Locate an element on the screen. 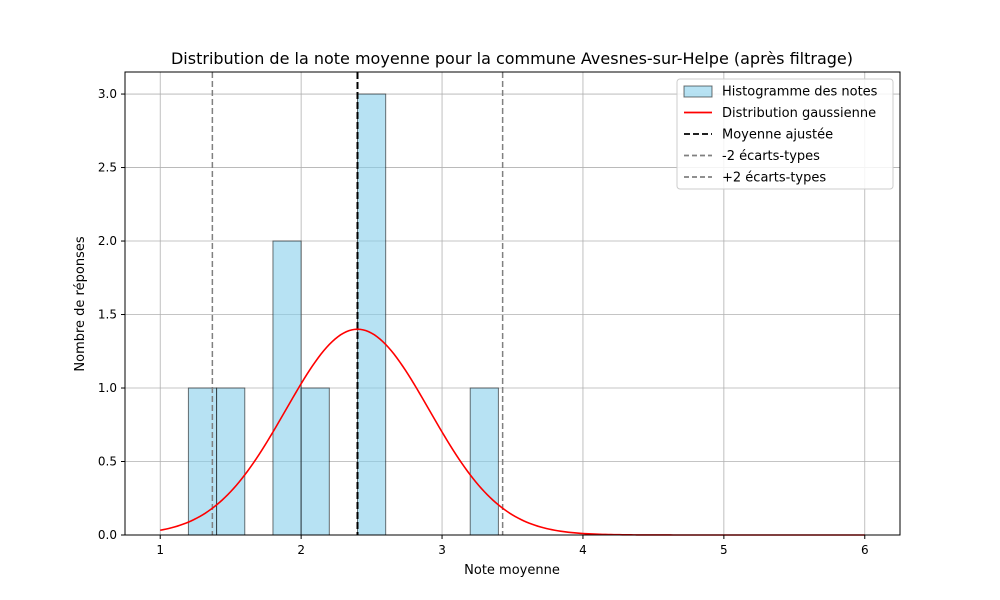  legend-label: Distribution gaussienne is located at coordinates (799, 113).